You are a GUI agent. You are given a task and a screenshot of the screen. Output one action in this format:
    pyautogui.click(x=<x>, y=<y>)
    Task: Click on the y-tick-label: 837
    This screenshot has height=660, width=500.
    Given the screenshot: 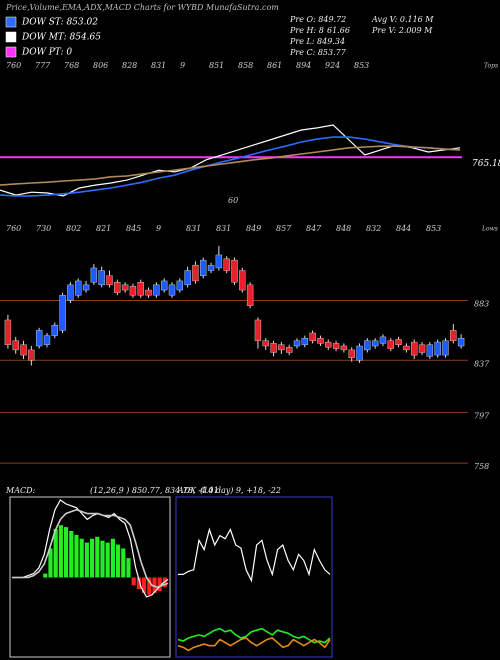 What is the action you would take?
    pyautogui.click(x=482, y=363)
    